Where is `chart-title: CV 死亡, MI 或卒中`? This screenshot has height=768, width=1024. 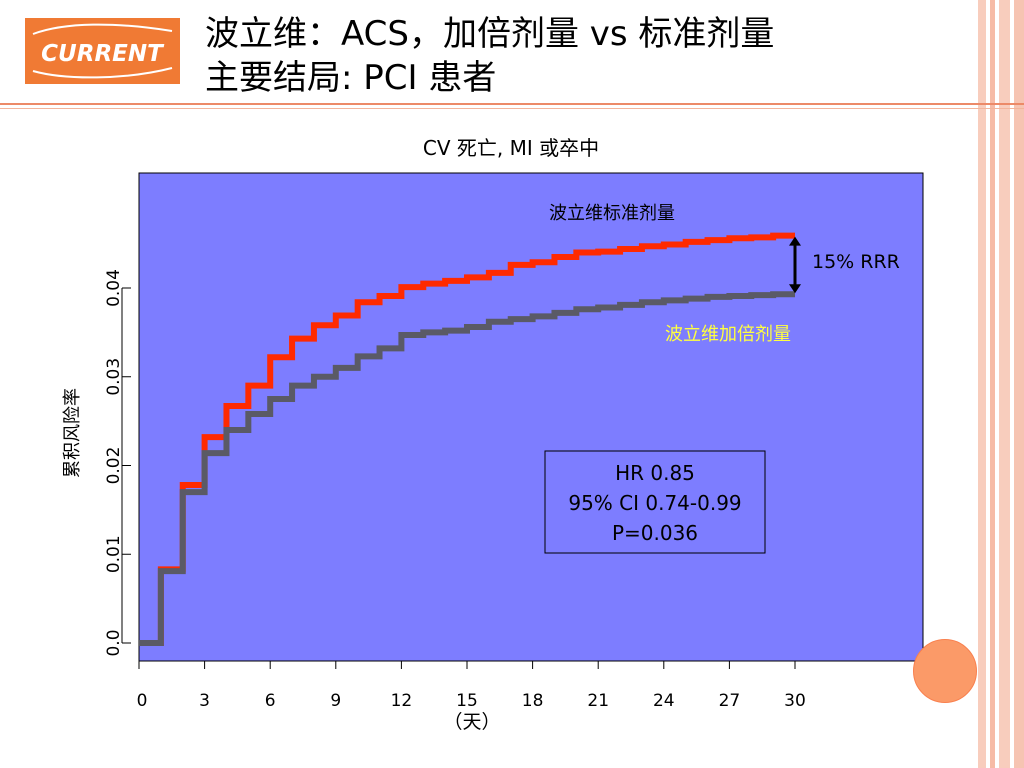 chart-title: CV 死亡, MI 或卒中 is located at coordinates (511, 148).